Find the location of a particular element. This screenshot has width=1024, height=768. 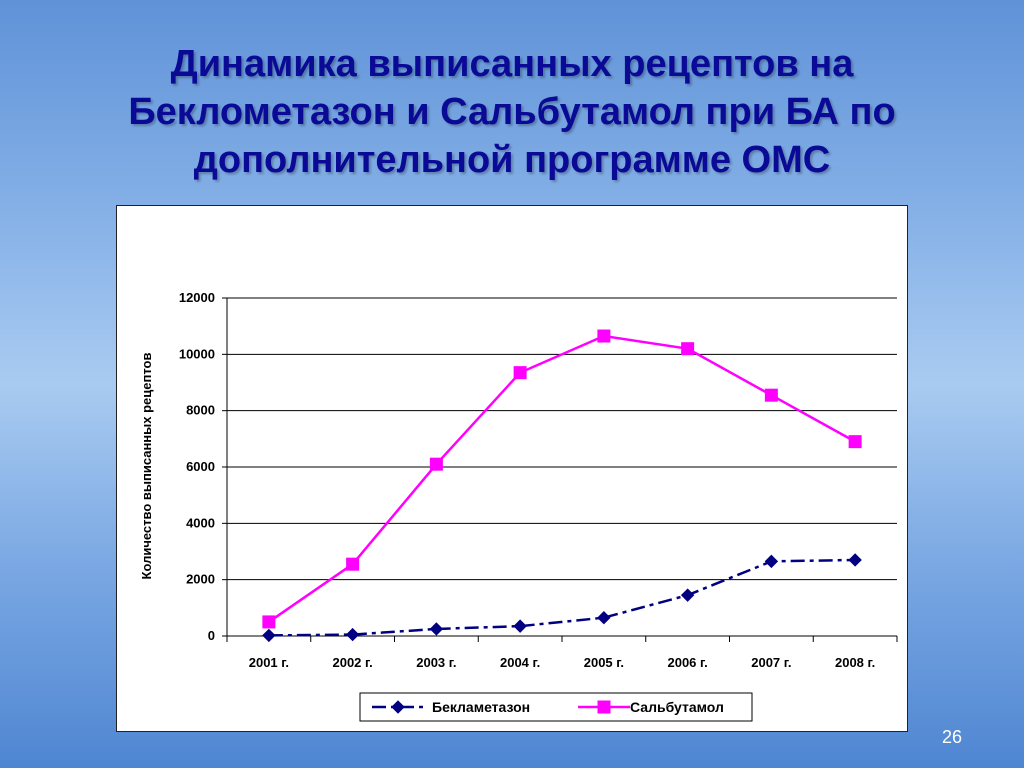

legend-box is located at coordinates (556, 707).